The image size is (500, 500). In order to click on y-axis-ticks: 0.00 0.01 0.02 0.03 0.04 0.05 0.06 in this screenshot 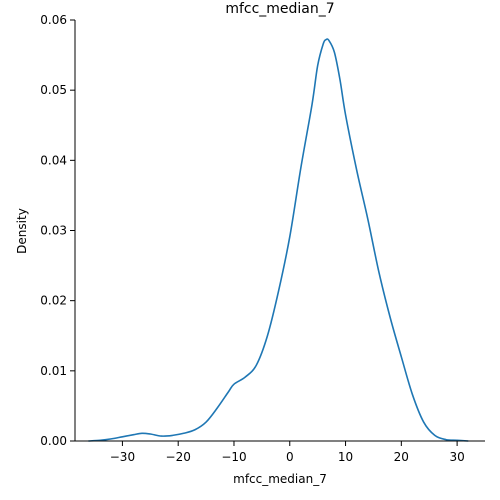, I will do `click(57, 230)`.